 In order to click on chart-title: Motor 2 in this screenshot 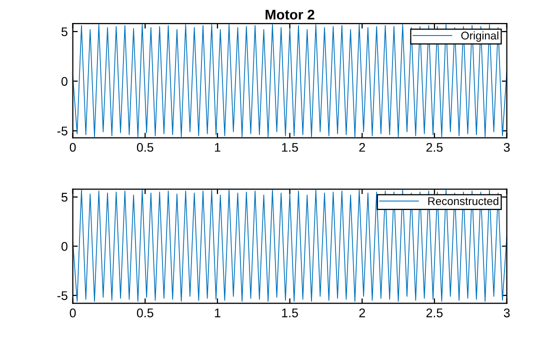, I will do `click(290, 15)`.